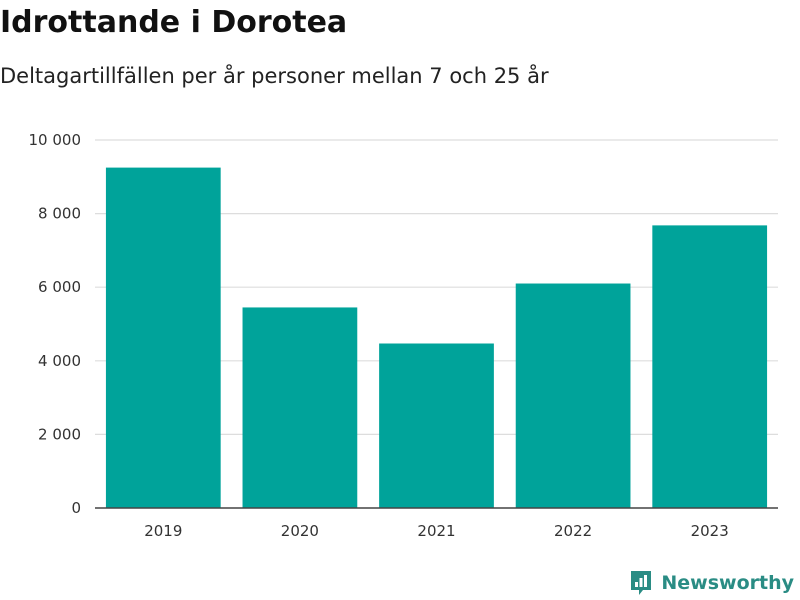 The image size is (800, 600). Describe the element at coordinates (710, 366) in the screenshot. I see `bar-2023` at that location.